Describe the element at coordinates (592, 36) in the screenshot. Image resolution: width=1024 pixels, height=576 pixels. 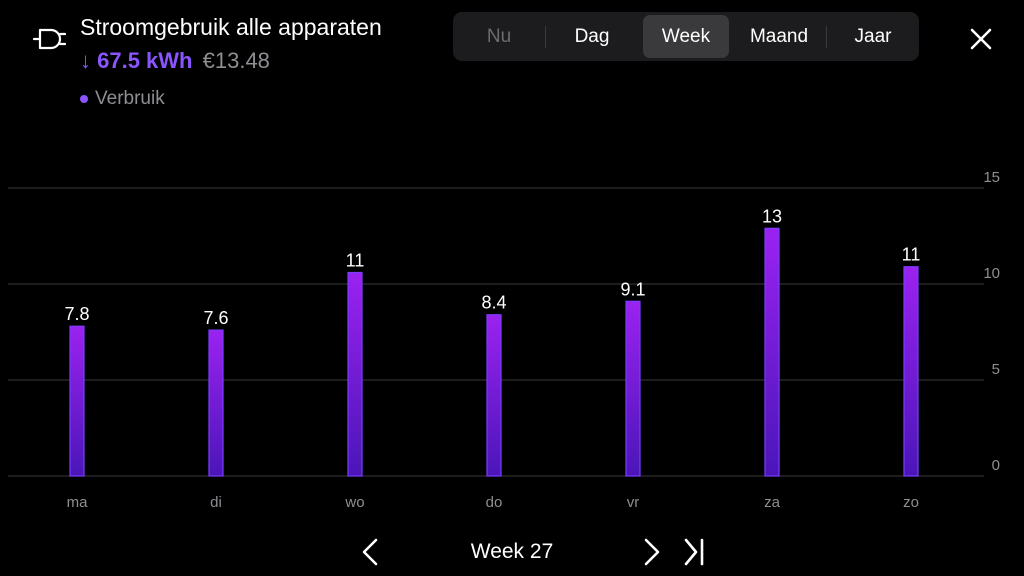
I see `tab-dag: Dag` at that location.